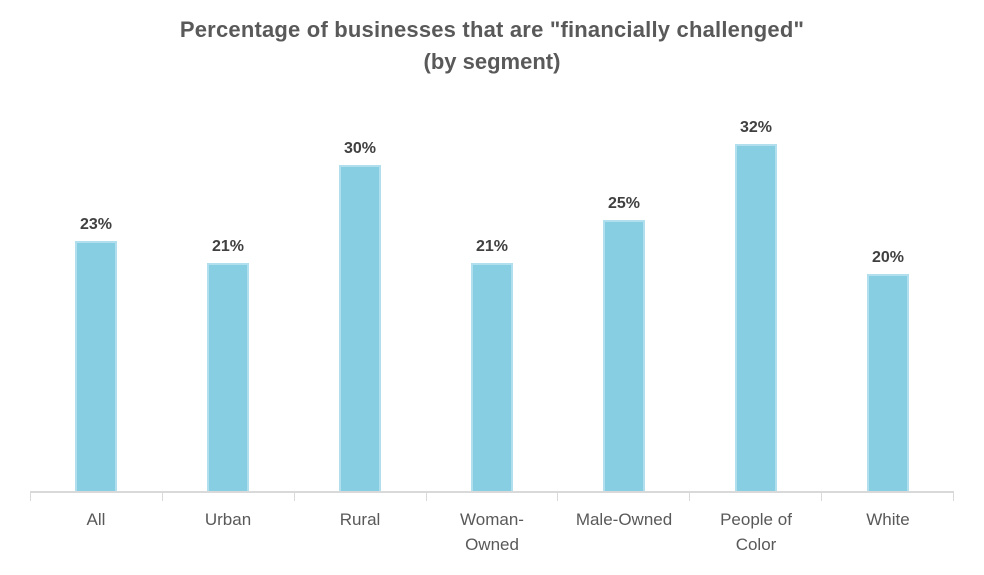 Image resolution: width=984 pixels, height=575 pixels. Describe the element at coordinates (888, 257) in the screenshot. I see `bar-value-label: 20%` at that location.